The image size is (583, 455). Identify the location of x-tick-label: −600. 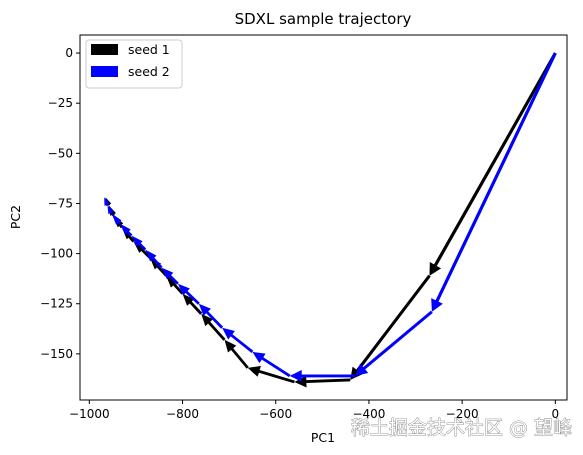
(275, 414).